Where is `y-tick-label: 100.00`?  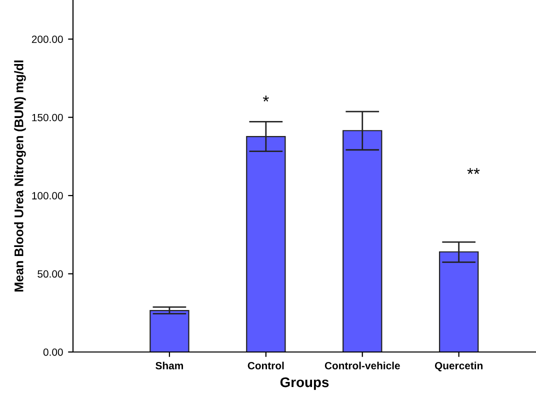 y-tick-label: 100.00 is located at coordinates (47, 196).